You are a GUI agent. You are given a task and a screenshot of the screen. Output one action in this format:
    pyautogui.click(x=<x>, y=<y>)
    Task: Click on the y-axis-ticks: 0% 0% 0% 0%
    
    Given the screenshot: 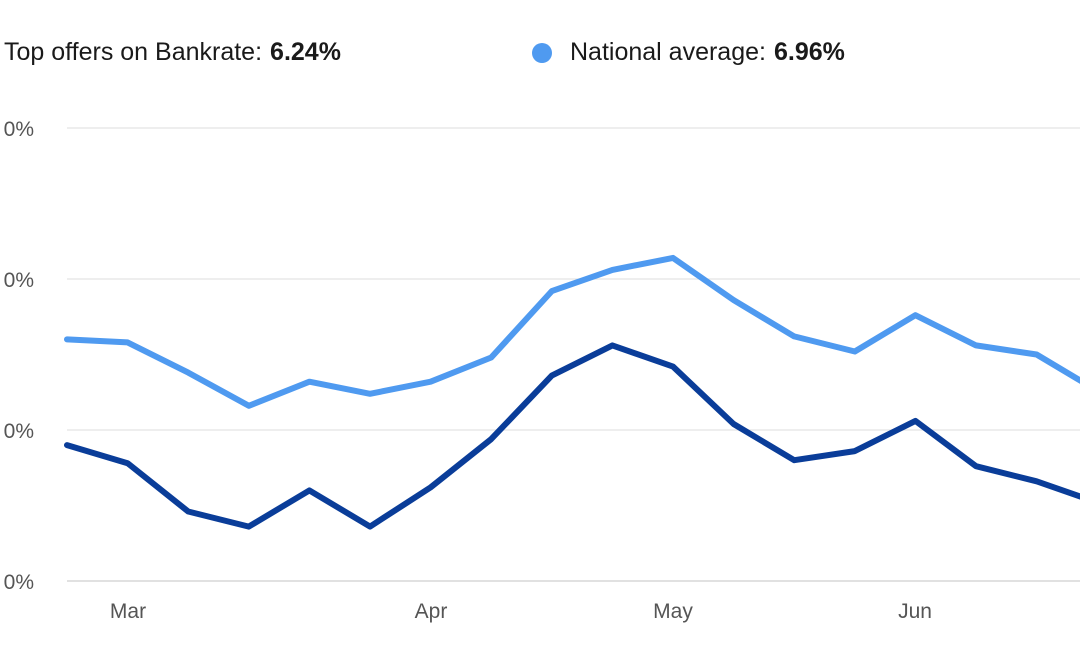 What is the action you would take?
    pyautogui.click(x=19, y=356)
    